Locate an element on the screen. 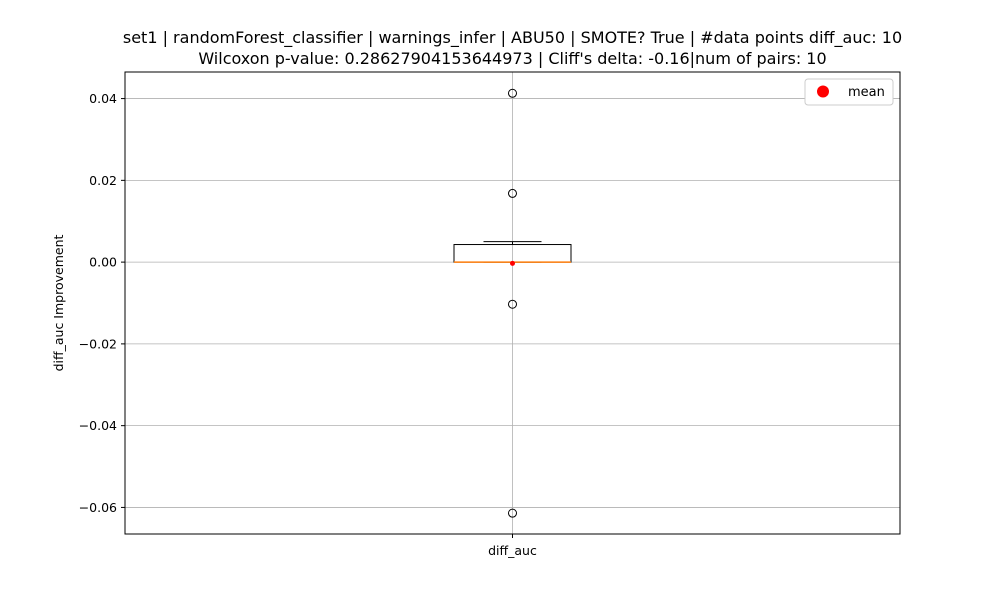 The width and height of the screenshot is (1000, 600). mean-point is located at coordinates (512, 263).